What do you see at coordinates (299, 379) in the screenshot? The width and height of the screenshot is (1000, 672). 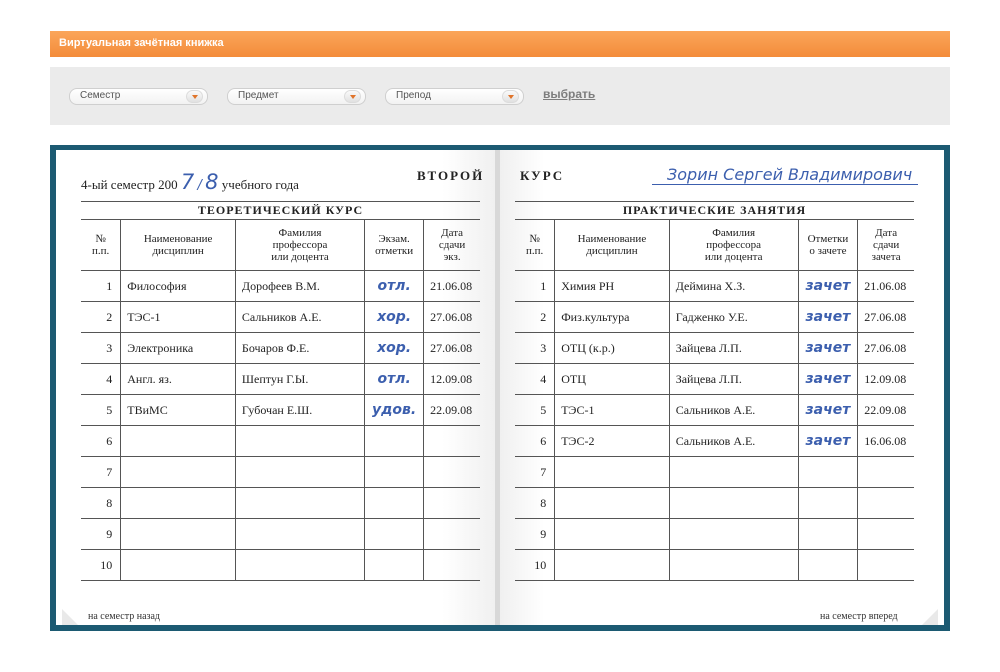 I see `teacher-cell: Шептун Г.Ы.` at bounding box center [299, 379].